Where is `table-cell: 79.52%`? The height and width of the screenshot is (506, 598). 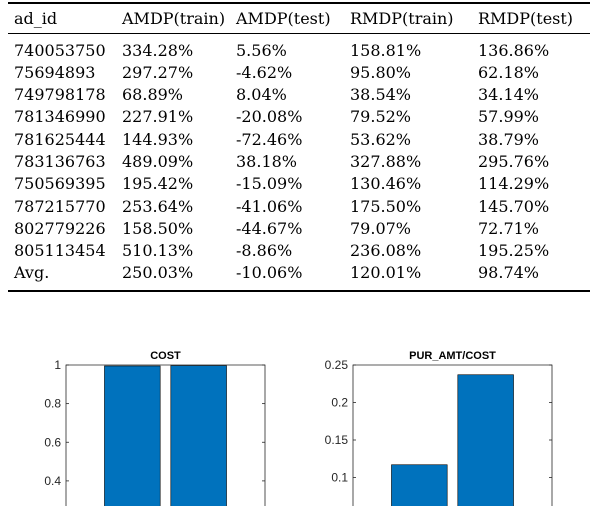
table-cell: 79.52% is located at coordinates (381, 116).